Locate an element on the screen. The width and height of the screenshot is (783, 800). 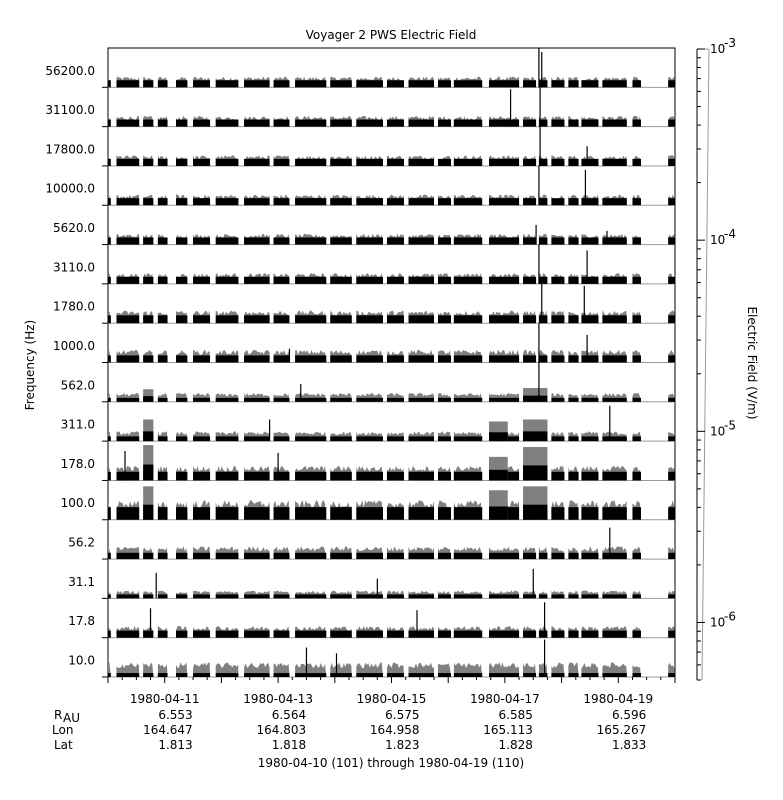
channel-label: 562.0 is located at coordinates (78, 385).